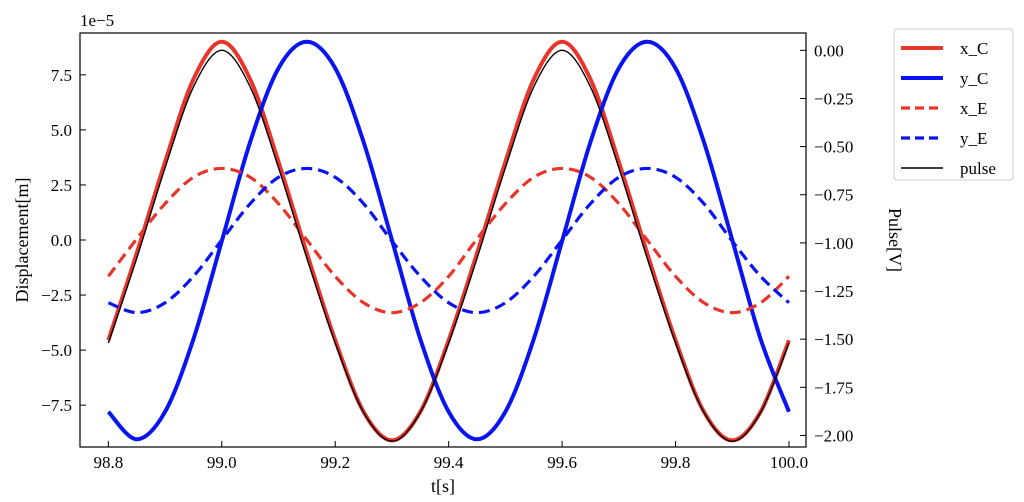 This screenshot has height=502, width=1024. Describe the element at coordinates (22, 240) in the screenshot. I see `y-axis-title: Displacement[m]` at that location.